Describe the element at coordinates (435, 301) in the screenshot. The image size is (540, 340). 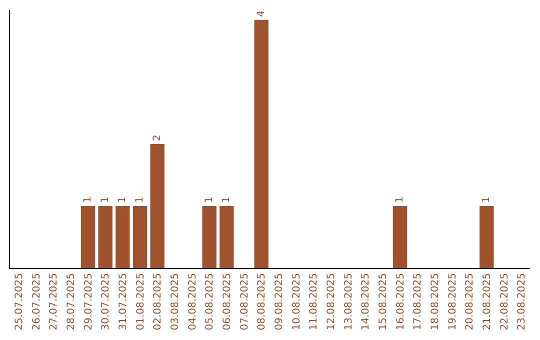
I see `x-tick-label: 18.08.2025` at that location.